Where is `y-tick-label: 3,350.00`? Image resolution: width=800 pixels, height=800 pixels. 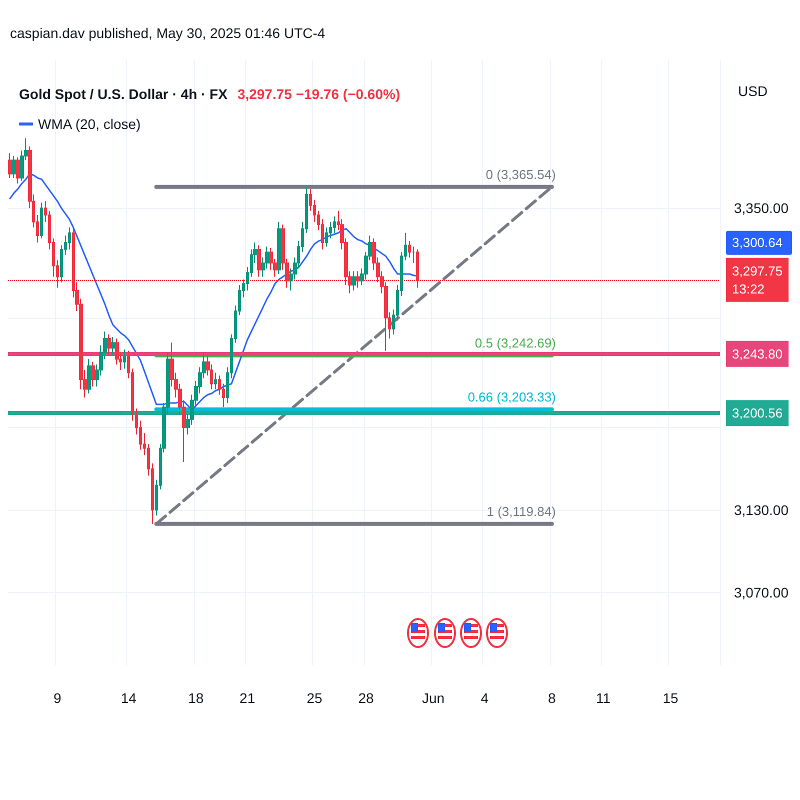 y-tick-label: 3,350.00 is located at coordinates (761, 208).